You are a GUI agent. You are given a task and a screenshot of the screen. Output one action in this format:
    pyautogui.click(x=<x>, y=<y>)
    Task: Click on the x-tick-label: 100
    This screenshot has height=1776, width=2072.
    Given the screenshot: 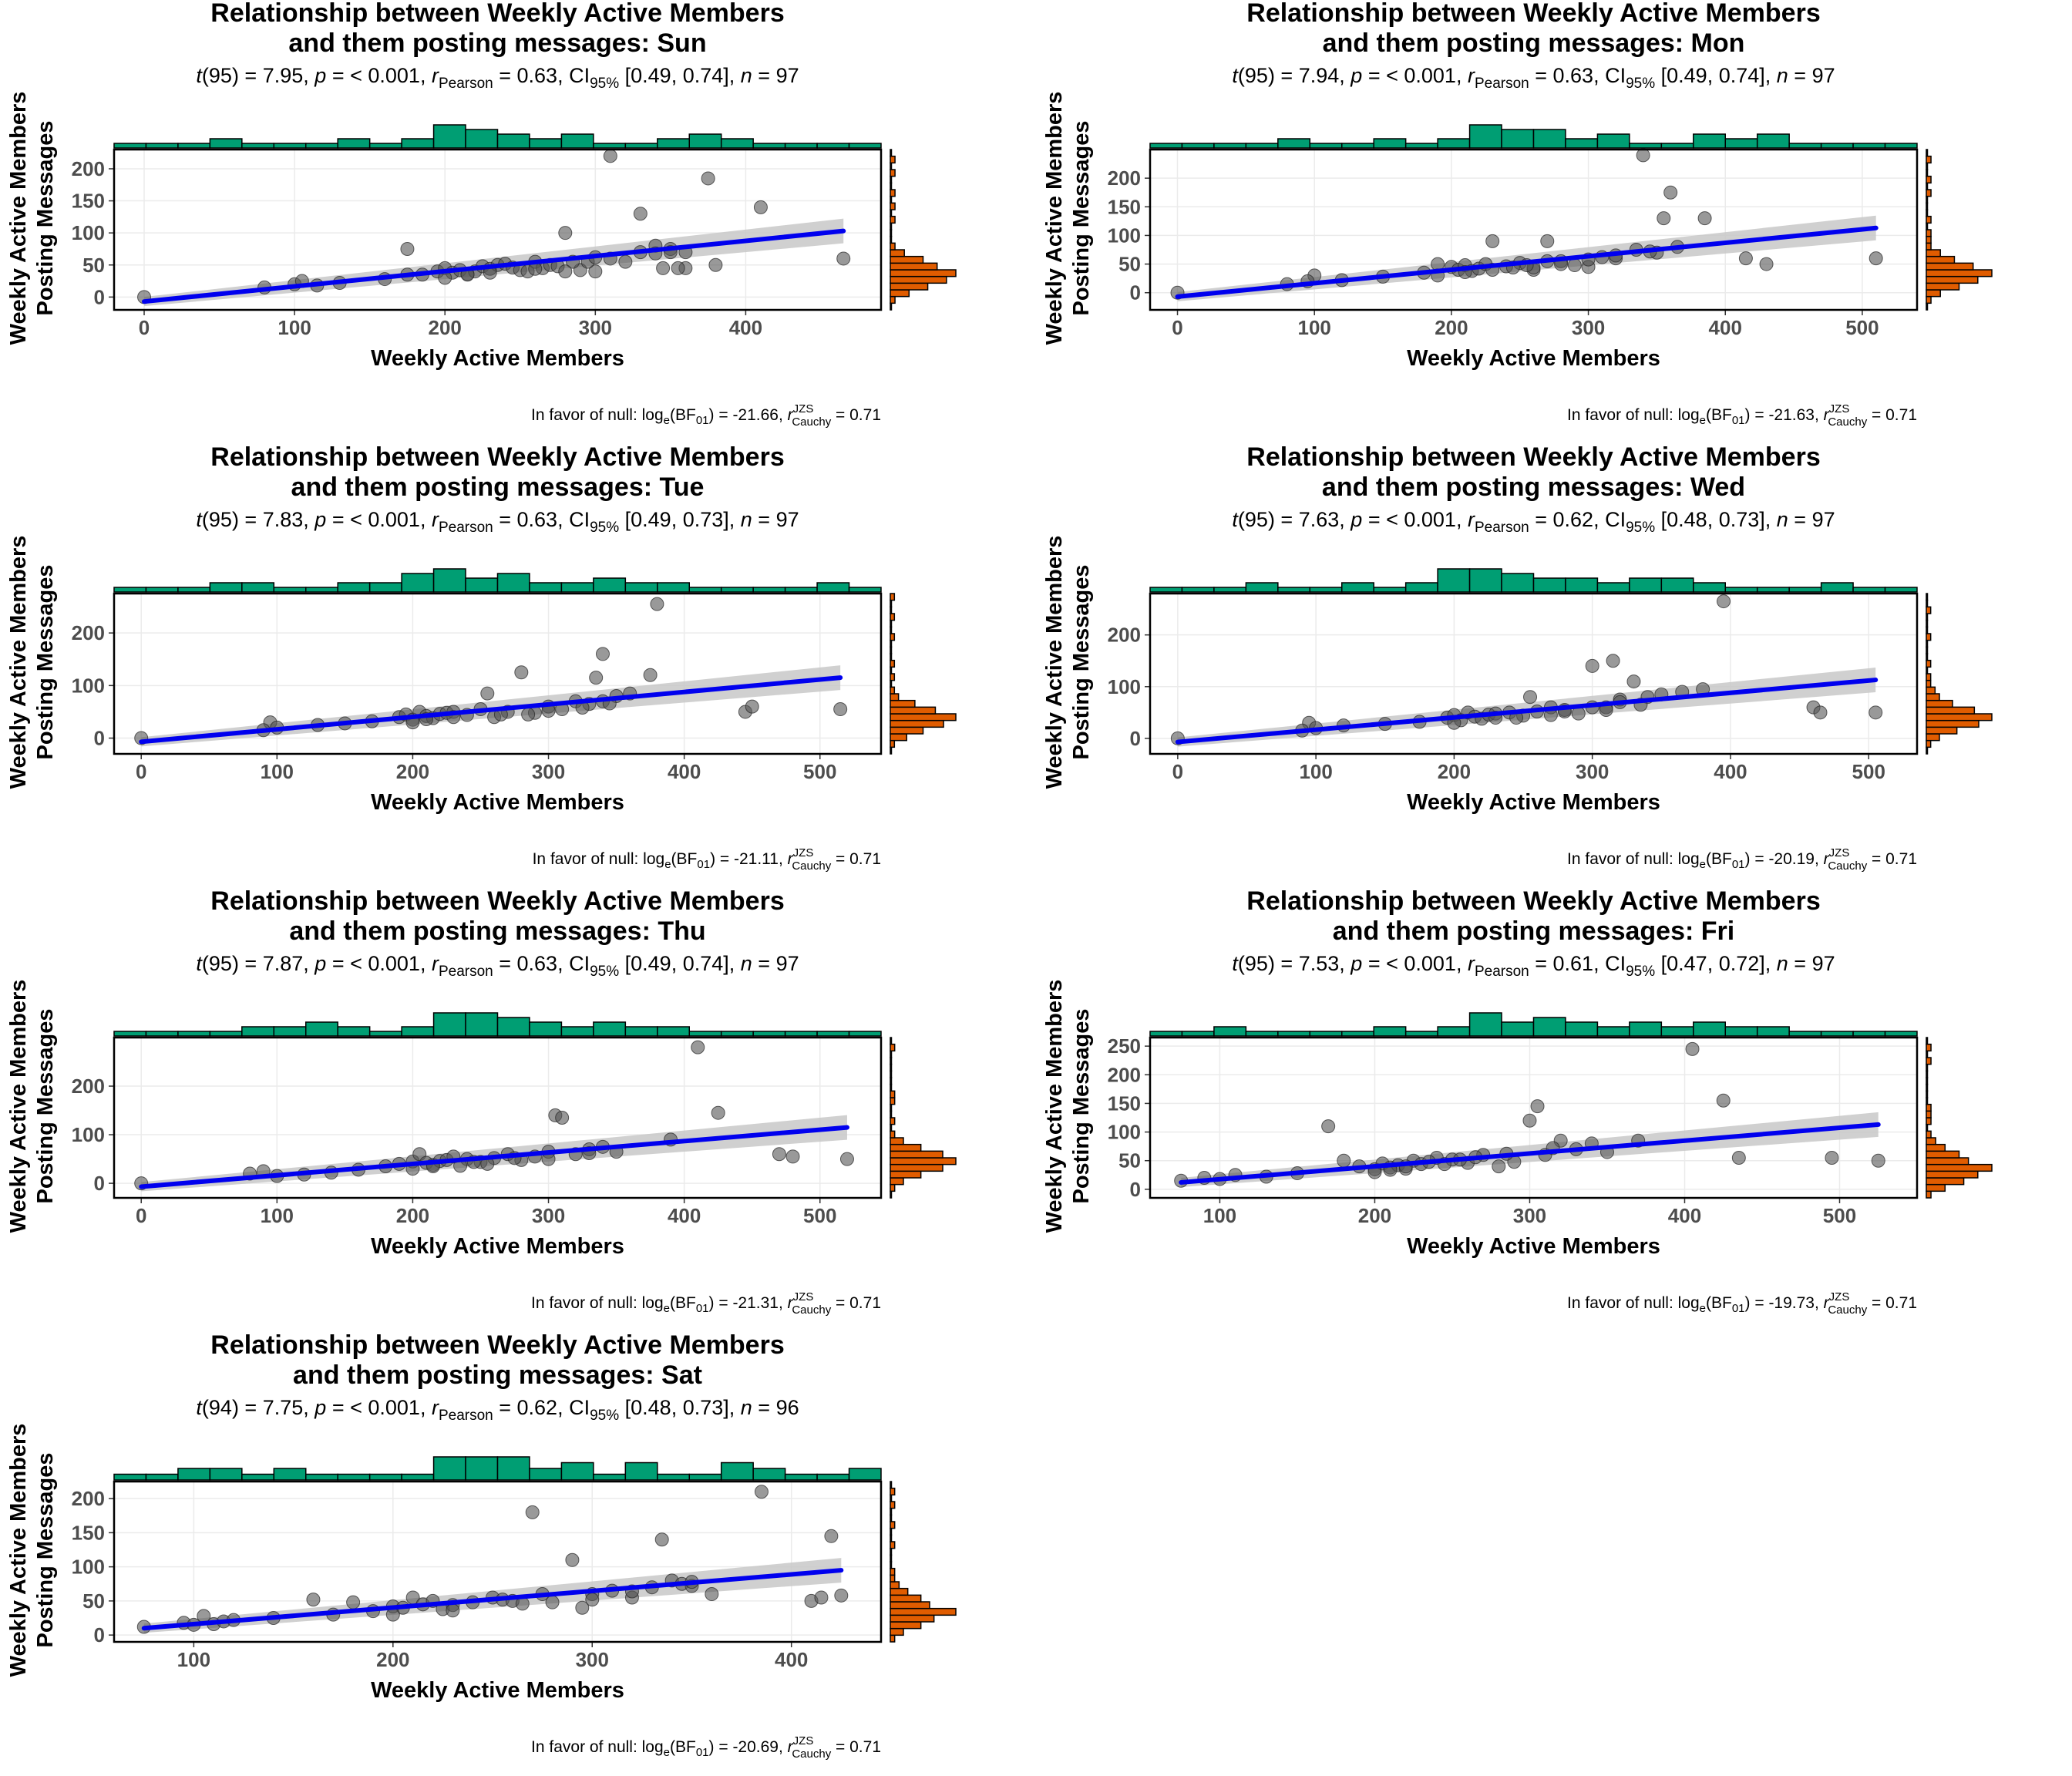 What is the action you would take?
    pyautogui.click(x=1220, y=1216)
    